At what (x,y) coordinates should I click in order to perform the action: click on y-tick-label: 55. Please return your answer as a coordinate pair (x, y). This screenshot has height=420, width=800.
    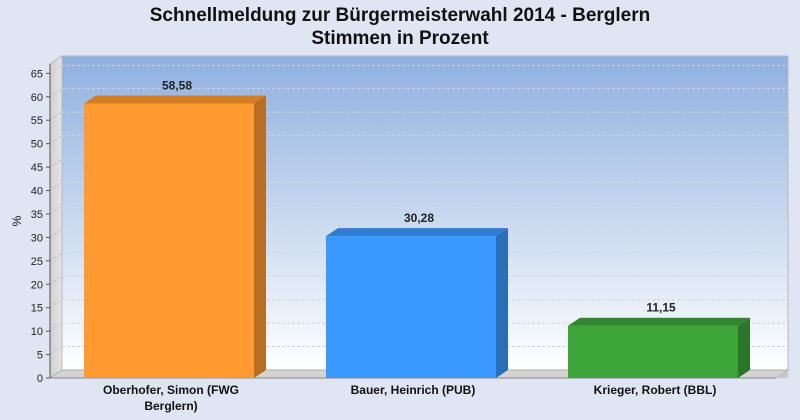
    Looking at the image, I should click on (37, 121).